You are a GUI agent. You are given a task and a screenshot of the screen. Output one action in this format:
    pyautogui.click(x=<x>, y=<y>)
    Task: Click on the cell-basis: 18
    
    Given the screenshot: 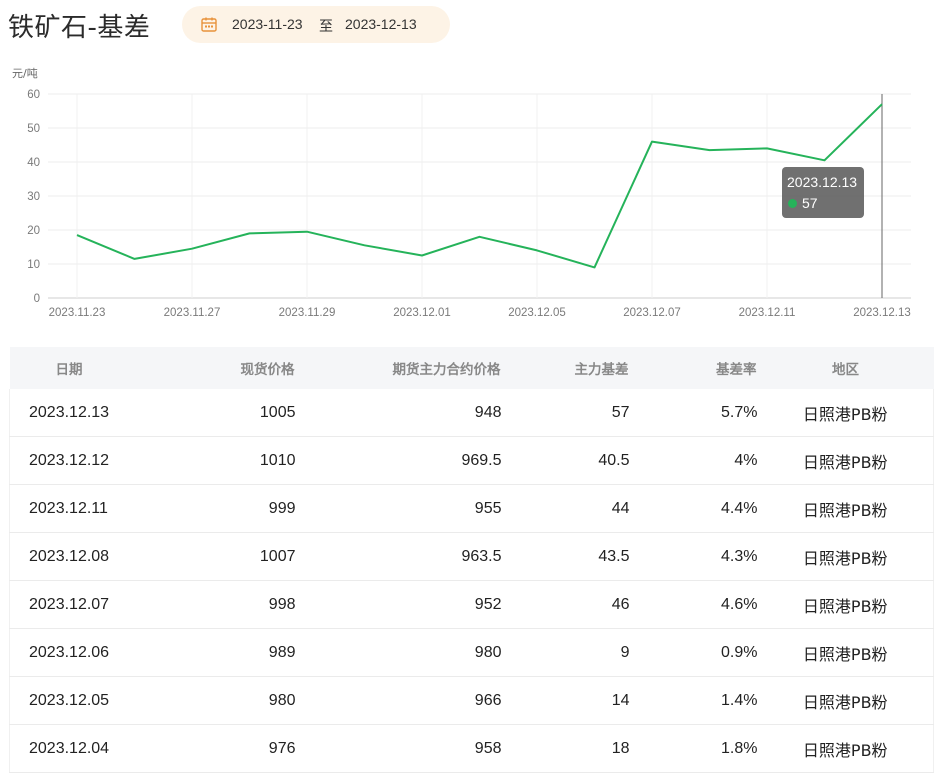 What is the action you would take?
    pyautogui.click(x=565, y=748)
    